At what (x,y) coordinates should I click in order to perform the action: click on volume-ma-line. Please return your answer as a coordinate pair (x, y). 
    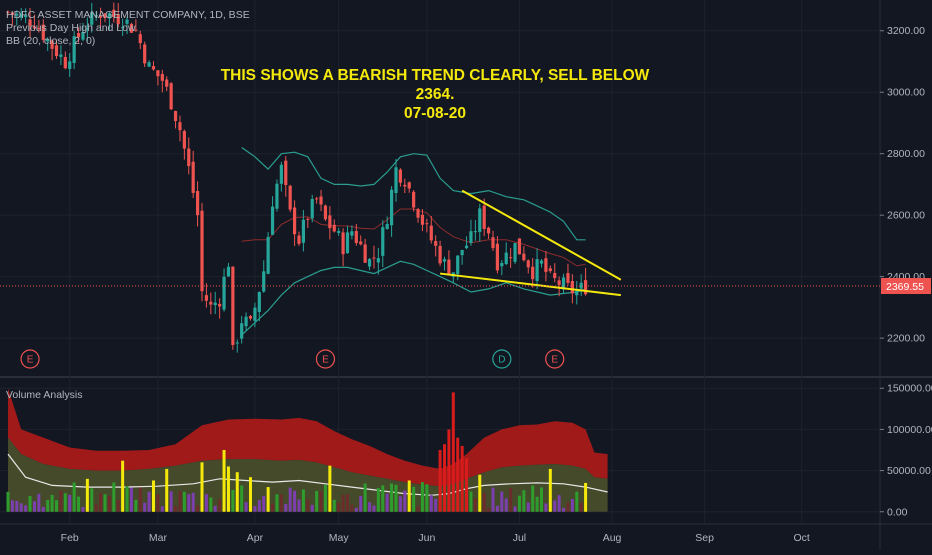
    Looking at the image, I should click on (307, 474).